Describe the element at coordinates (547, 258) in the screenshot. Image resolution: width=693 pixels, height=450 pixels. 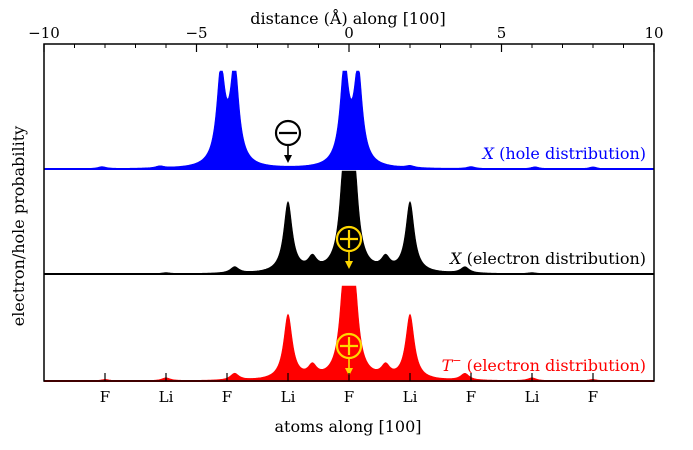
I see `series-label-2: X (electron distribution)` at that location.